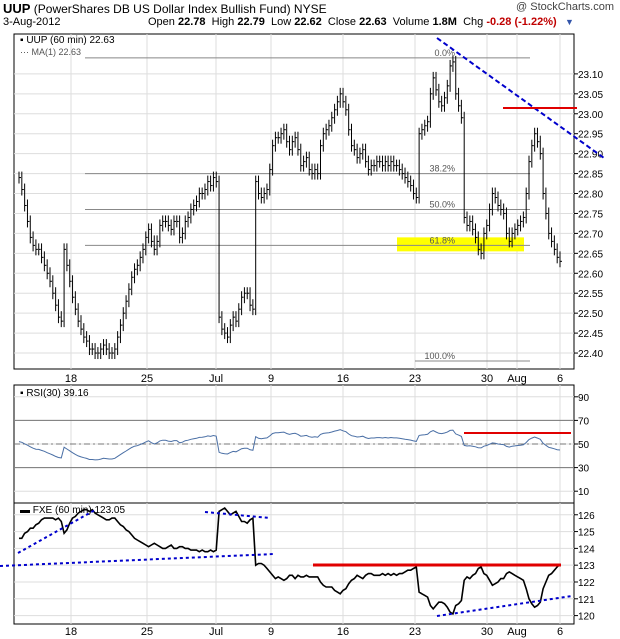 Image resolution: width=620 pixels, height=639 pixels. Describe the element at coordinates (586, 583) in the screenshot. I see `y-tick-label: 122` at that location.